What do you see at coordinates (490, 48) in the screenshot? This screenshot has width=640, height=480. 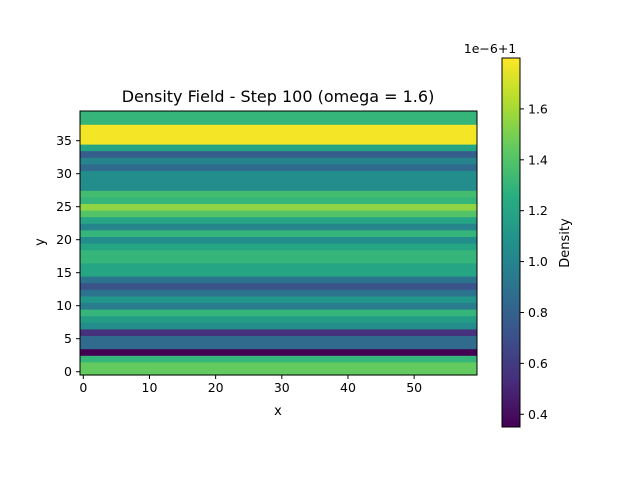 I see `colorbar-offset-text: 1e−6+1` at bounding box center [490, 48].